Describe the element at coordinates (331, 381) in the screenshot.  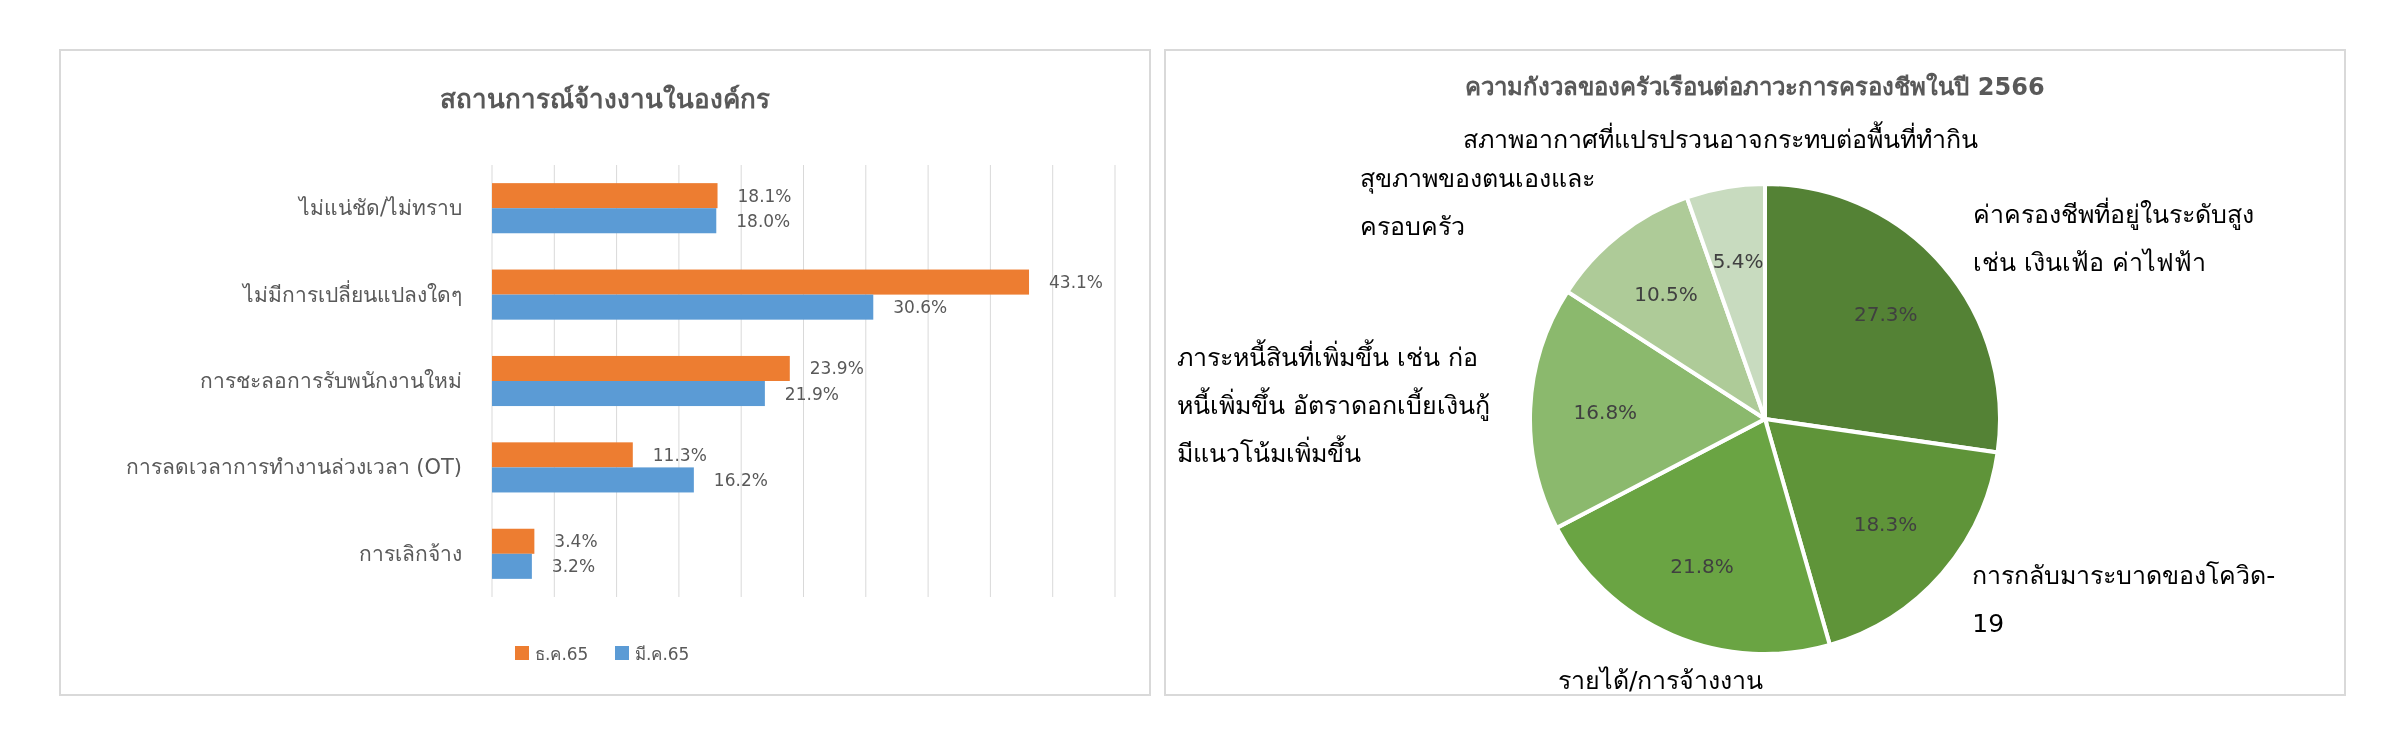
I see `y-tick-label: การชะลอการรับพนักงานใหม่` at that location.